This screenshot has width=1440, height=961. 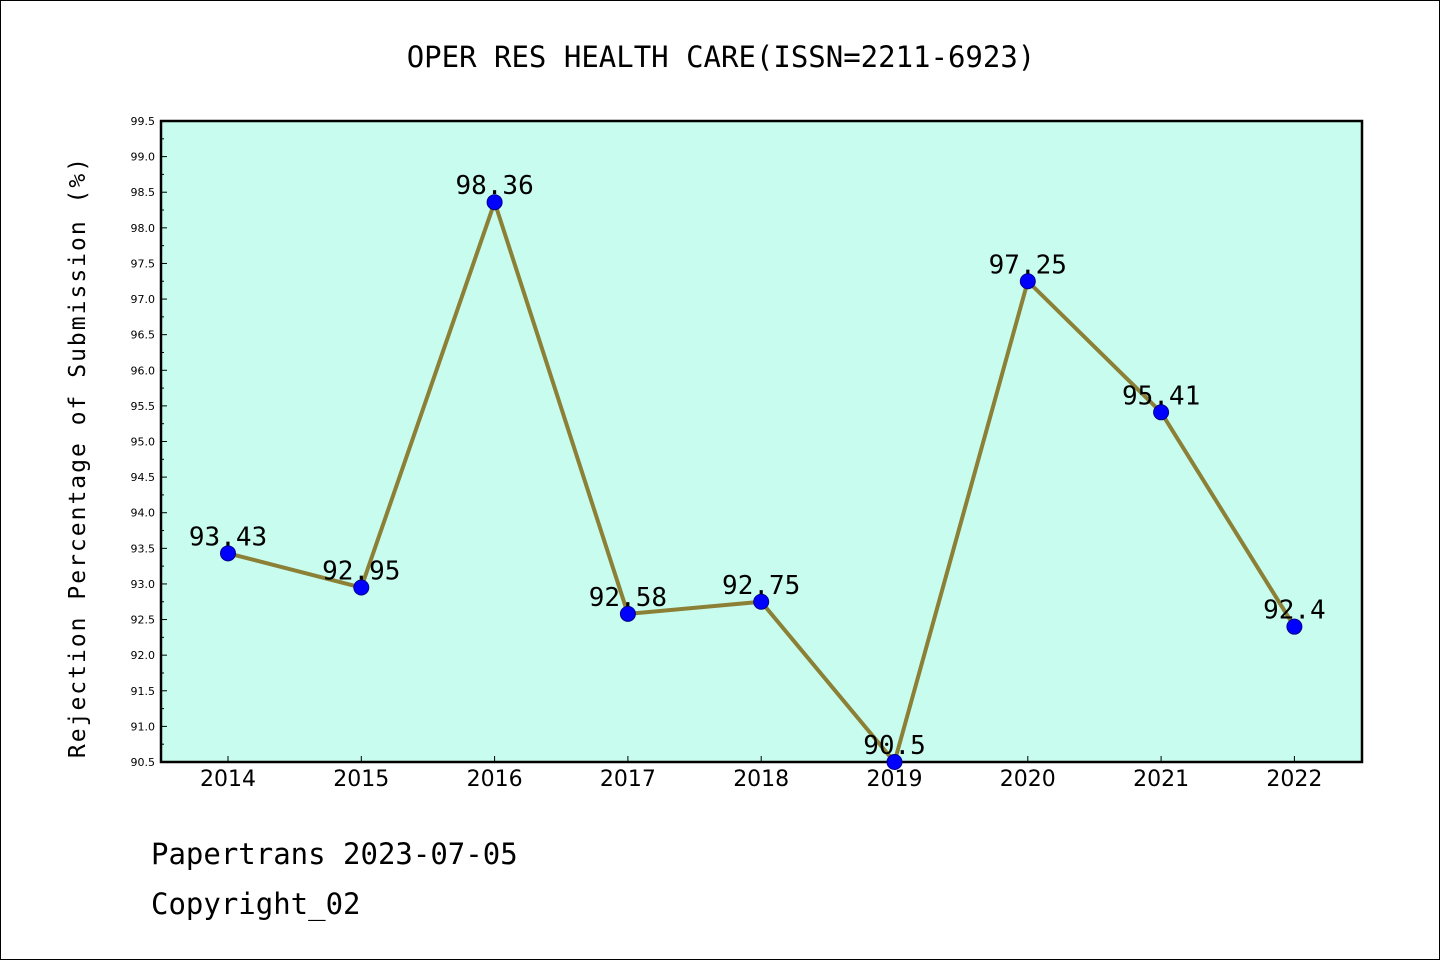 What do you see at coordinates (1161, 779) in the screenshot?
I see `x-tick-label: 2021` at bounding box center [1161, 779].